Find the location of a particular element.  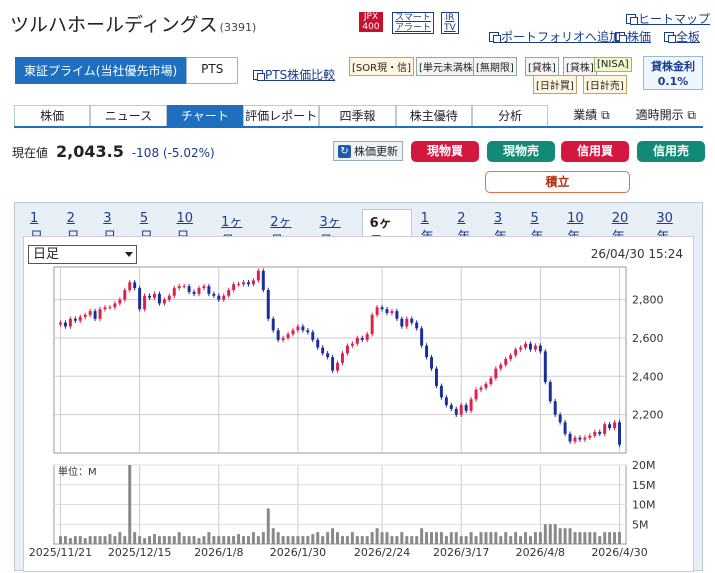

market-primary-tab: 東証プライム(当社優先市場) is located at coordinates (101, 70).